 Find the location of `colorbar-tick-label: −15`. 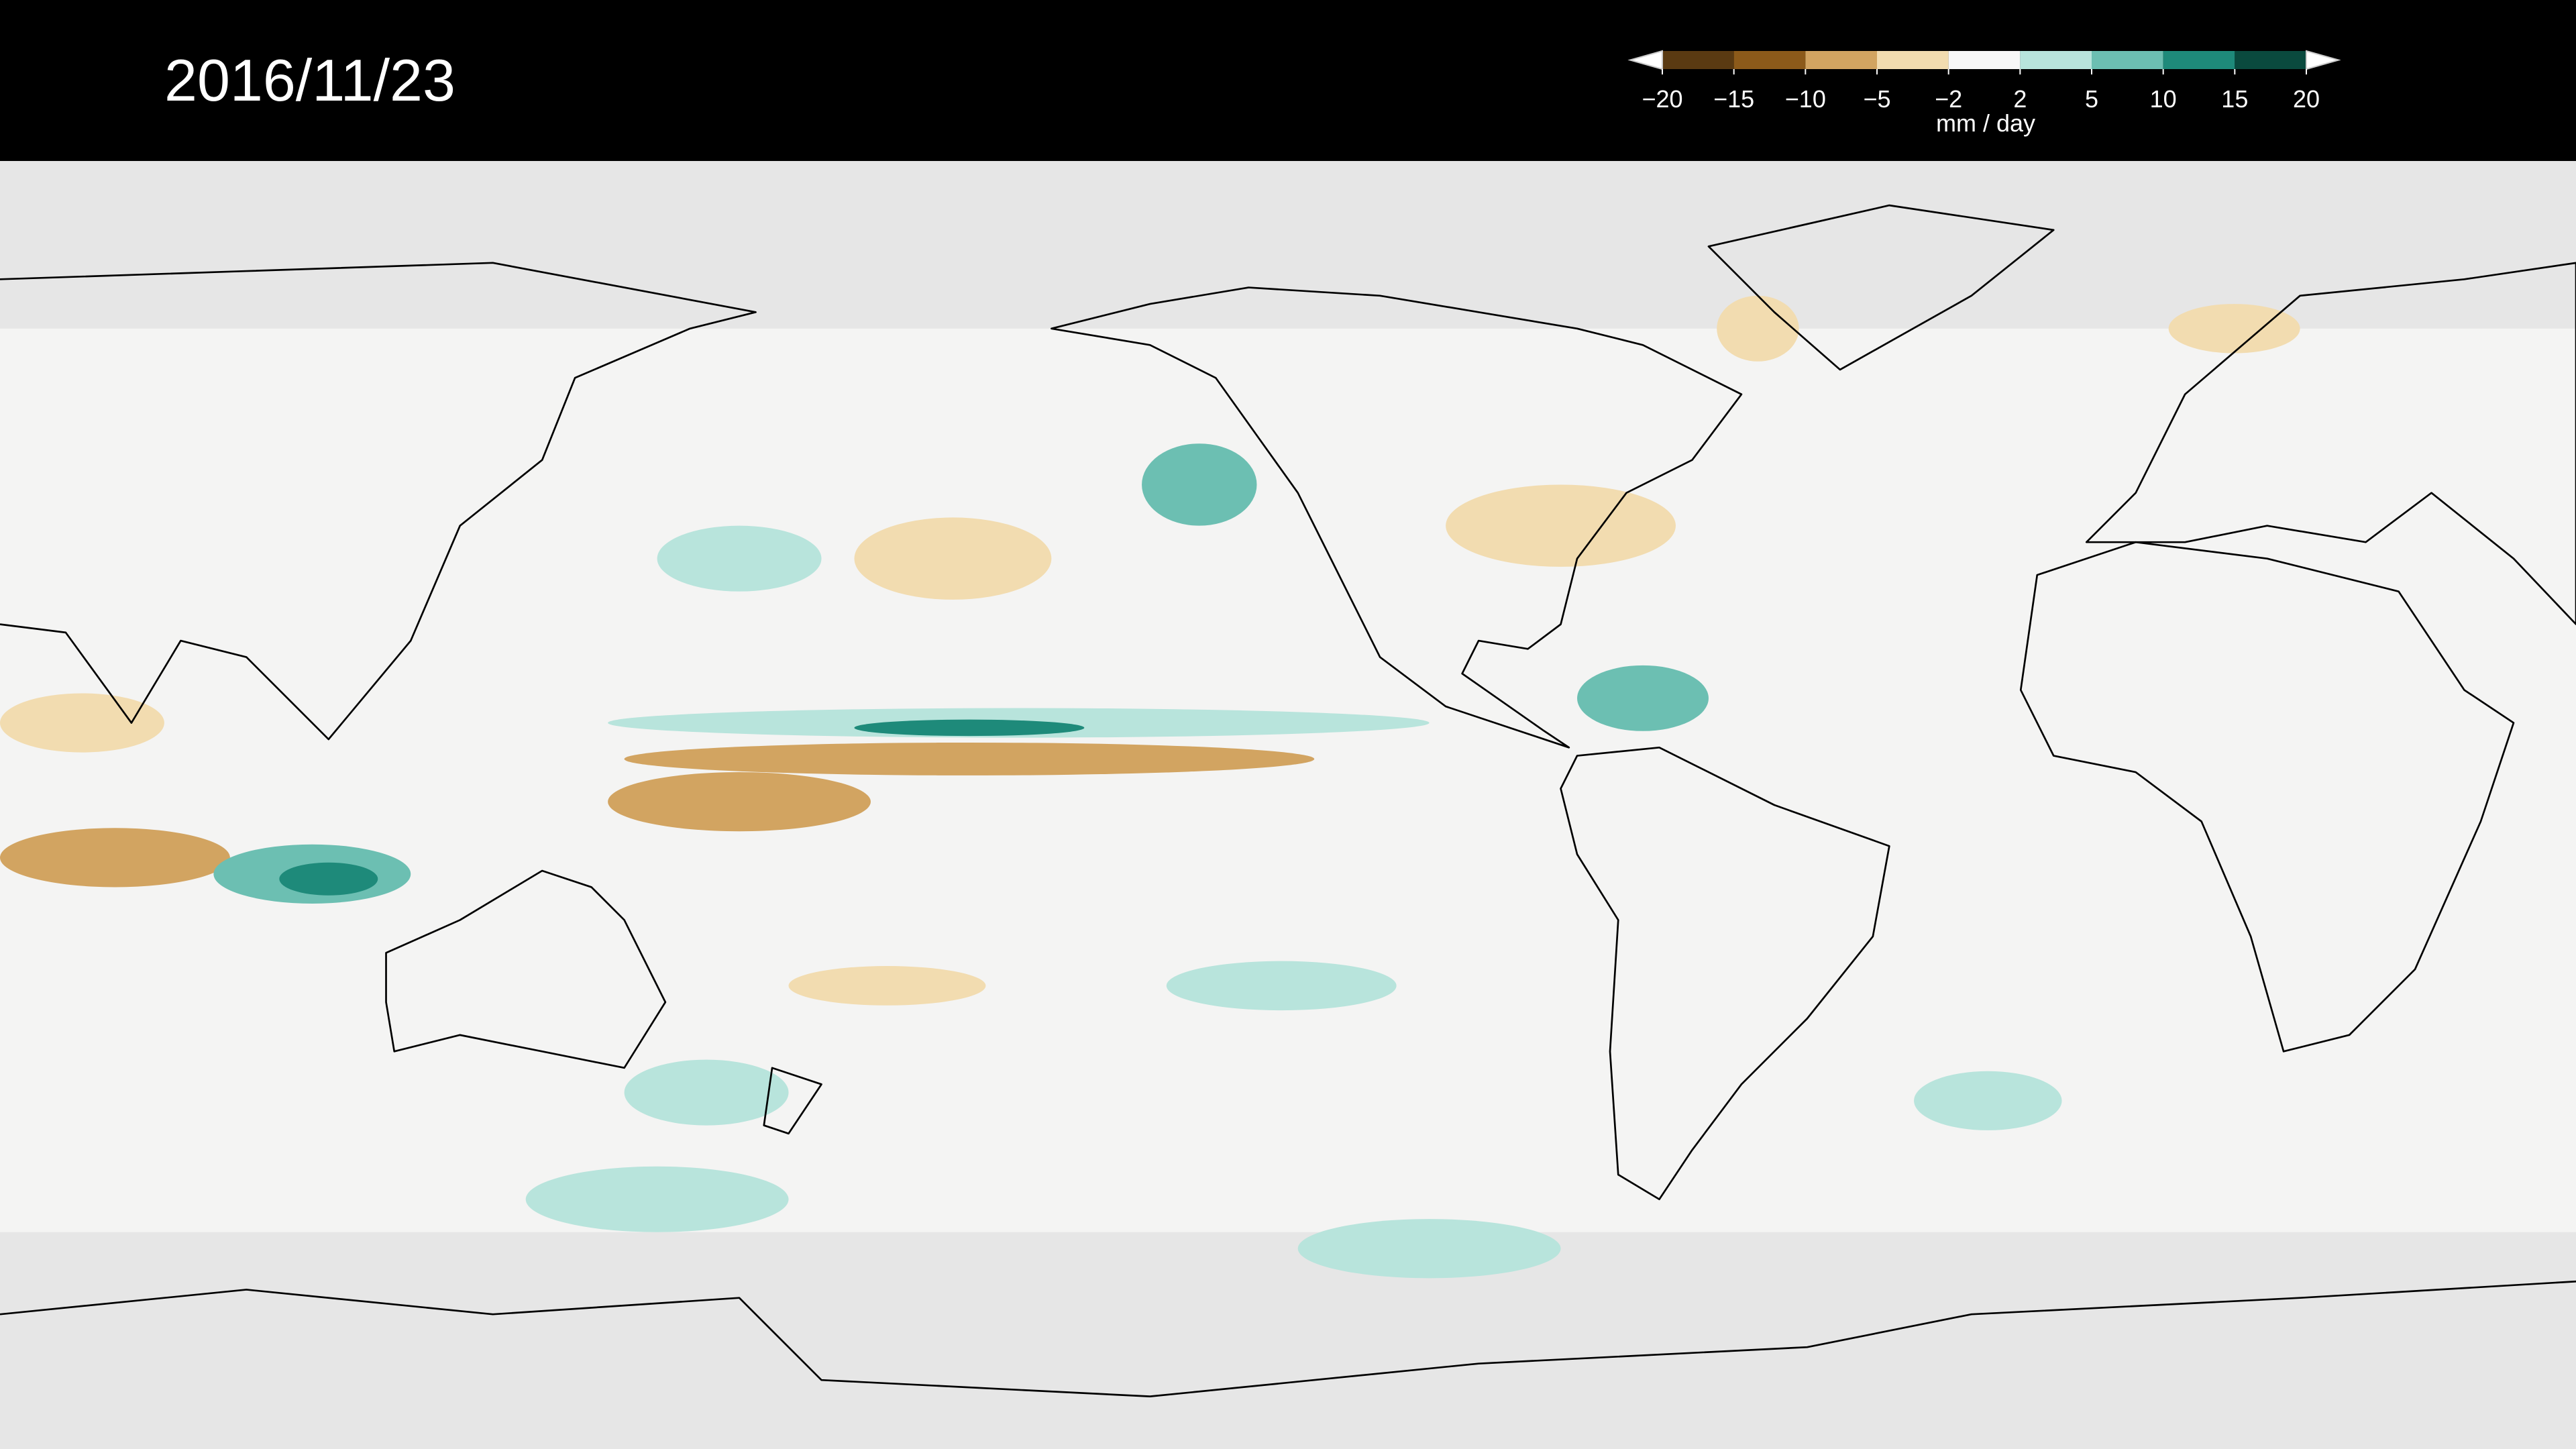

colorbar-tick-label: −15 is located at coordinates (1733, 99).